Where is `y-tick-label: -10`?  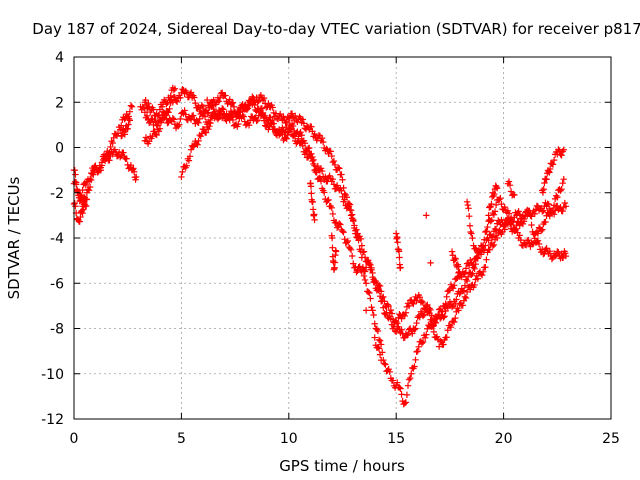
y-tick-label: -10 is located at coordinates (52, 375).